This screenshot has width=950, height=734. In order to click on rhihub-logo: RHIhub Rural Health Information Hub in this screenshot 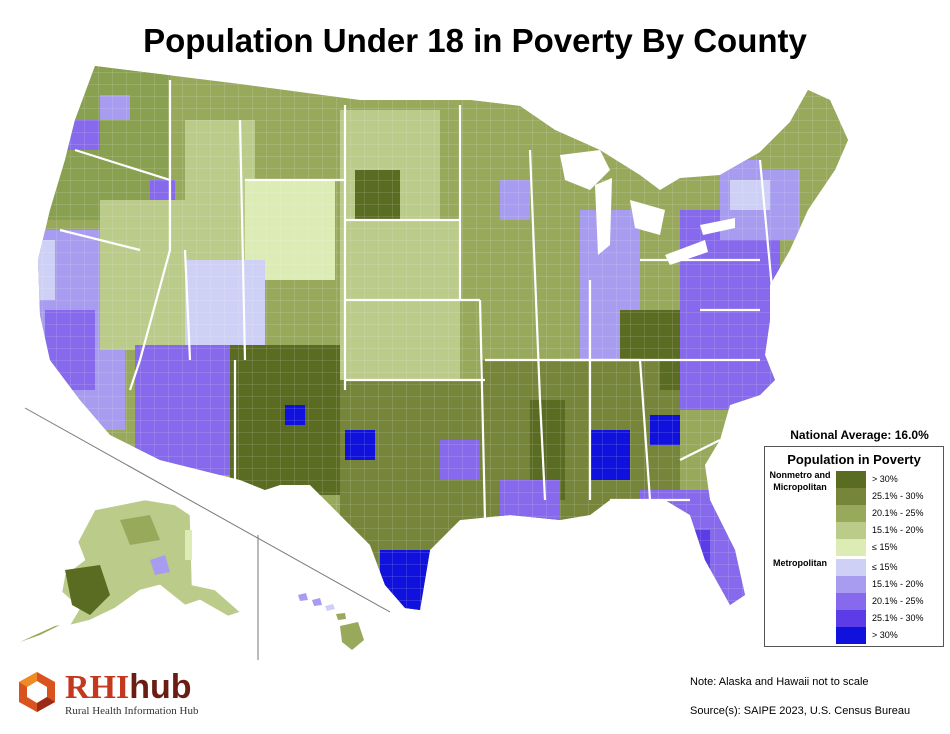, I will do `click(115, 696)`.